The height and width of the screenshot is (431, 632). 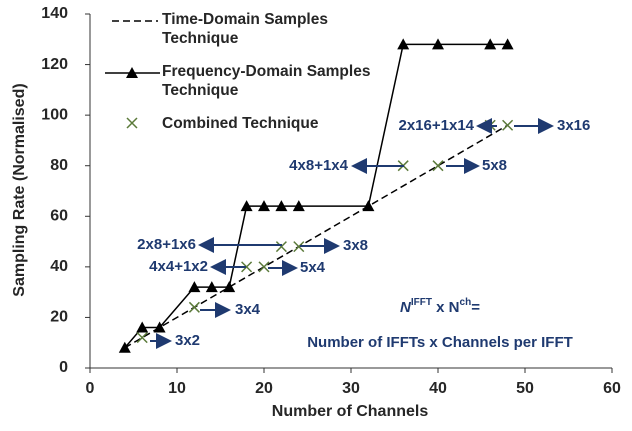 What do you see at coordinates (54, 13) in the screenshot?
I see `y-tick-label: 140` at bounding box center [54, 13].